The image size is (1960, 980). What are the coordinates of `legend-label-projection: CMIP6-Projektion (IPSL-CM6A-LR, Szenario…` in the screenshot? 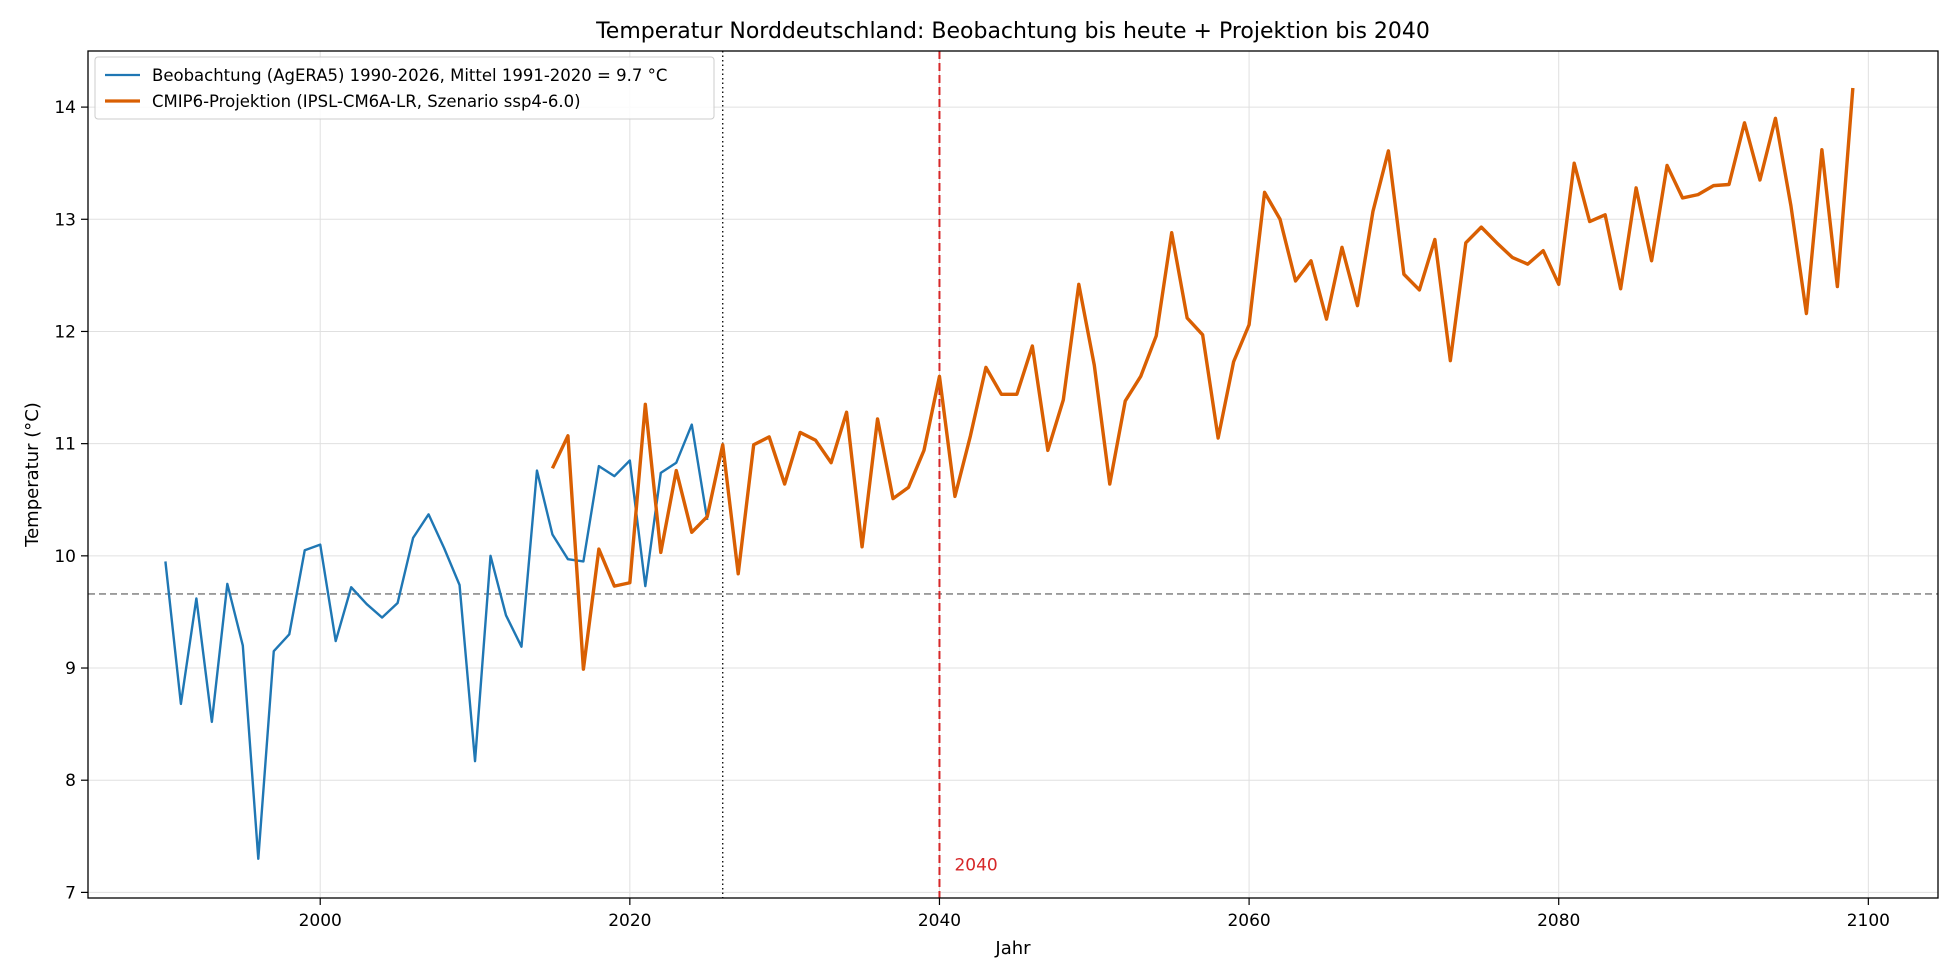 It's located at (366, 101).